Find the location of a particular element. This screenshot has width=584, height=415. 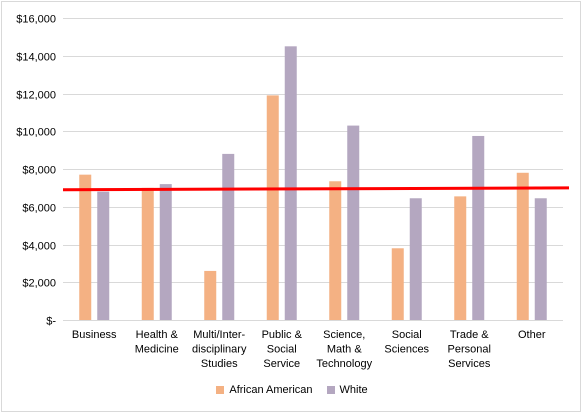

reference-line is located at coordinates (316, 189).